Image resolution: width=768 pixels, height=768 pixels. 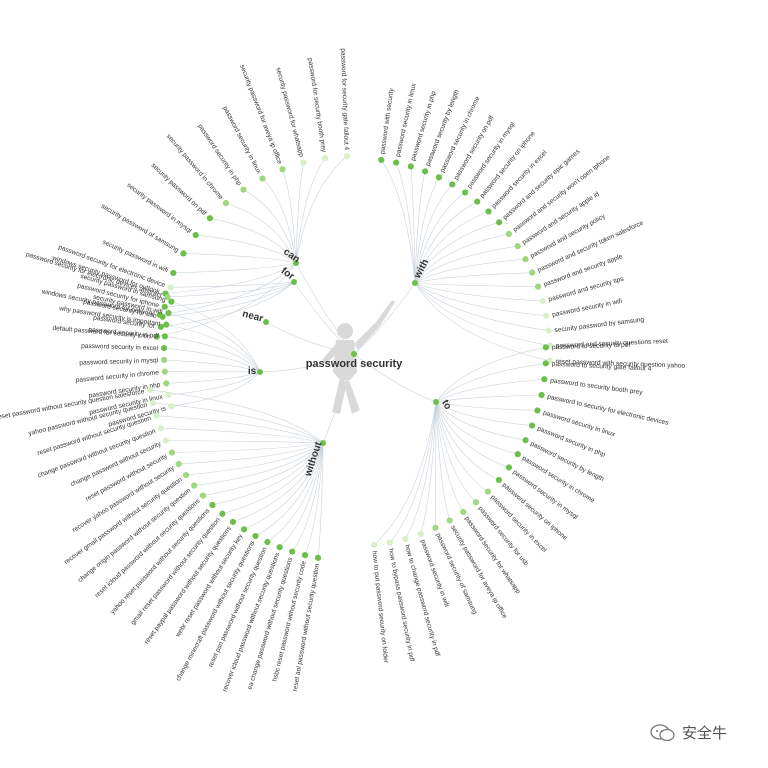 I want to click on hub-dot-can, so click(x=296, y=263).